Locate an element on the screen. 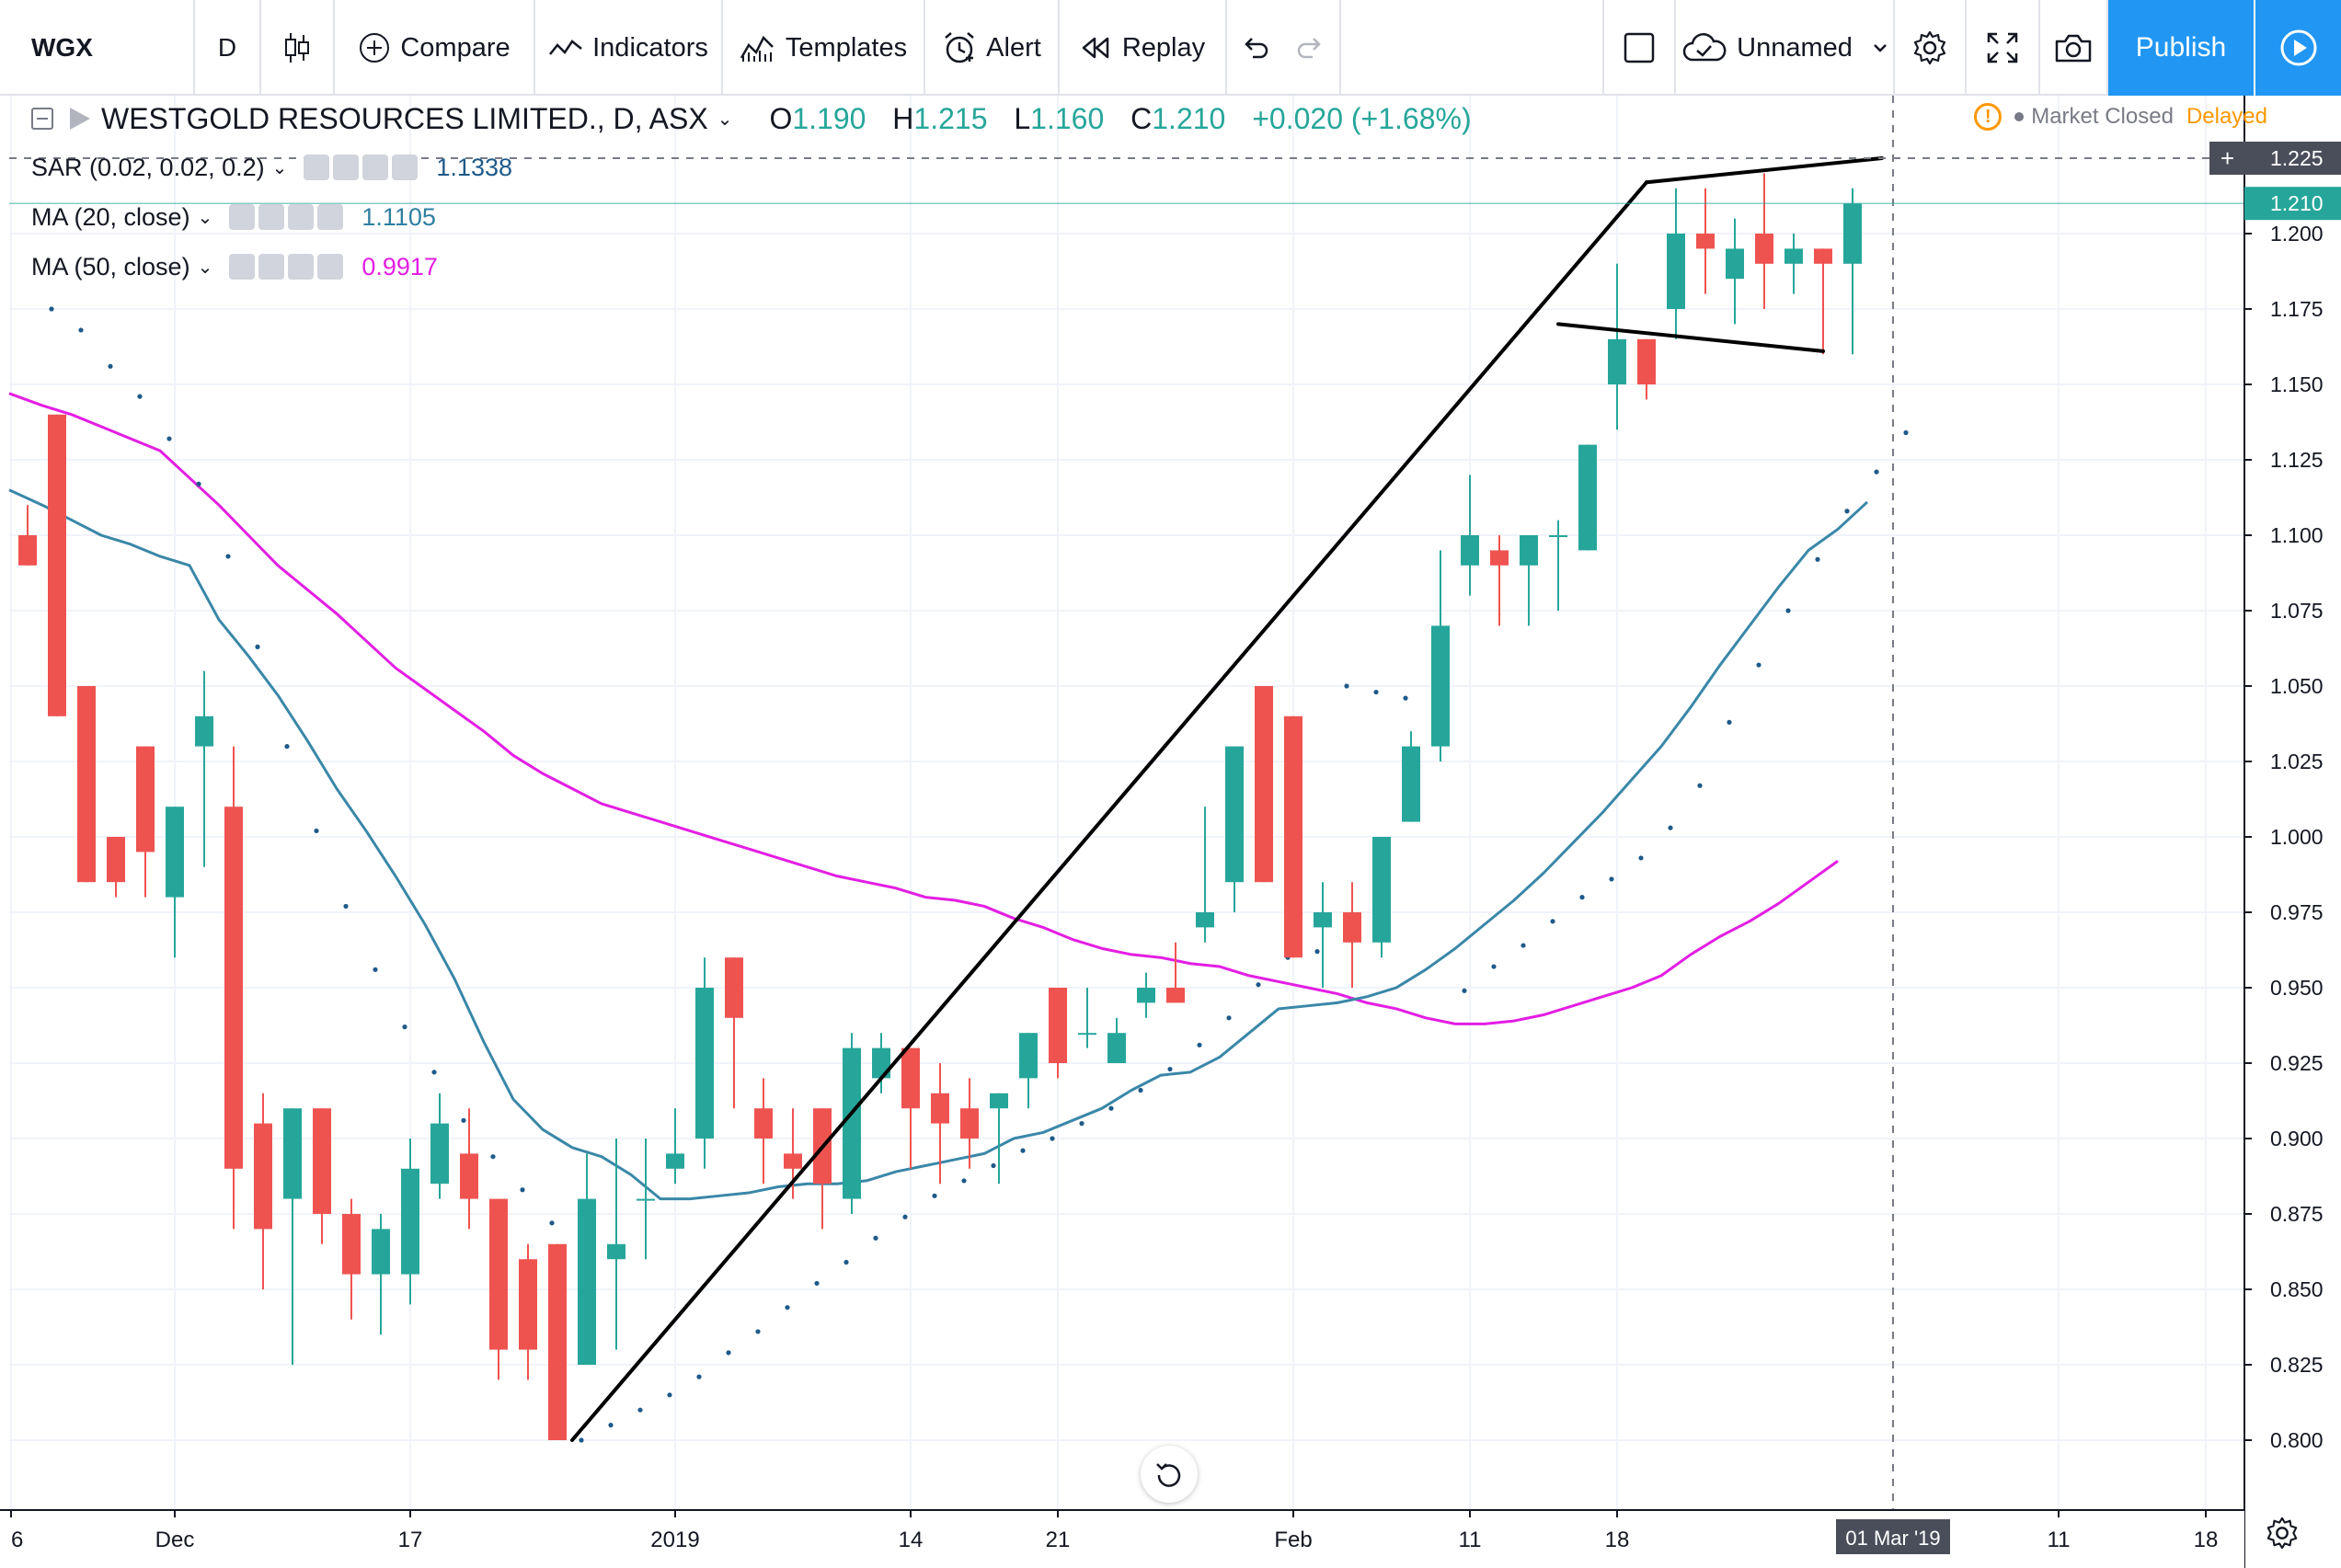 The image size is (2341, 1568). last-price-badge is located at coordinates (2292, 204).